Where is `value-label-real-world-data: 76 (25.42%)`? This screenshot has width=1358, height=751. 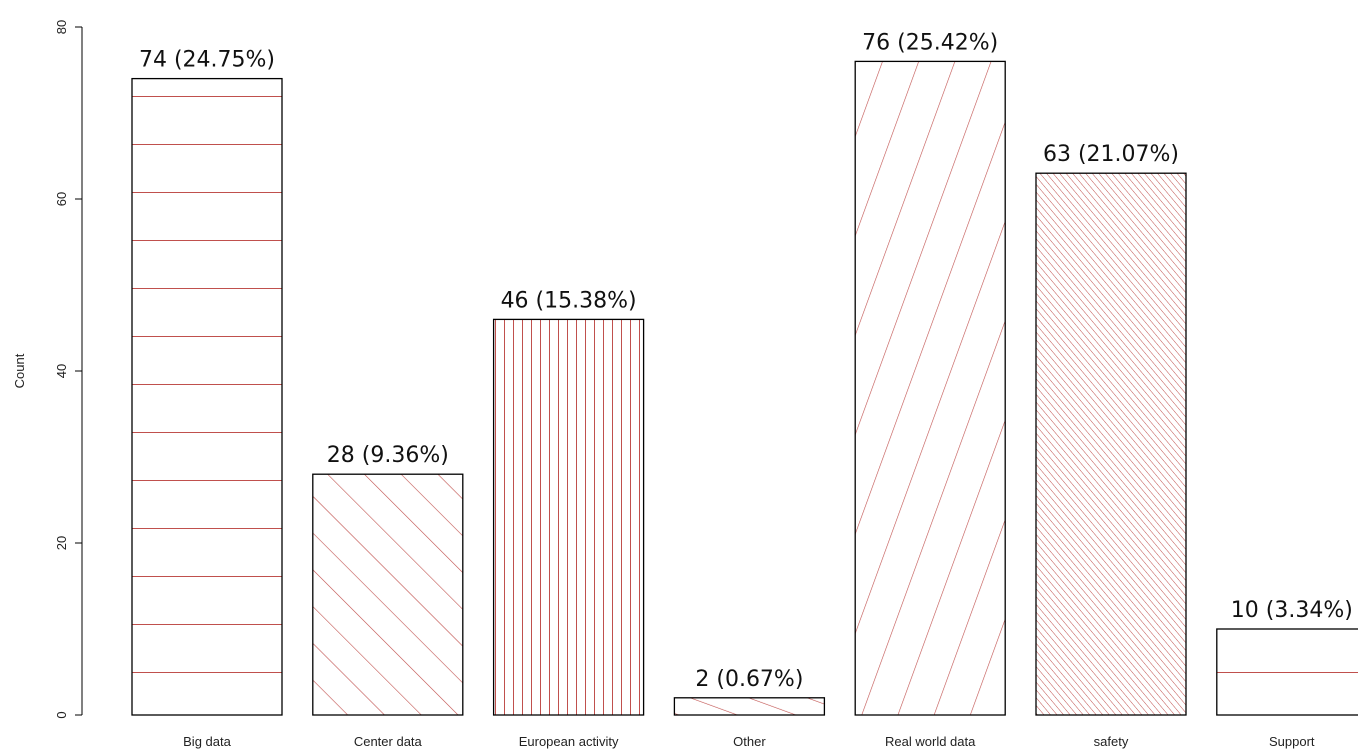
value-label-real-world-data: 76 (25.42%) is located at coordinates (930, 42).